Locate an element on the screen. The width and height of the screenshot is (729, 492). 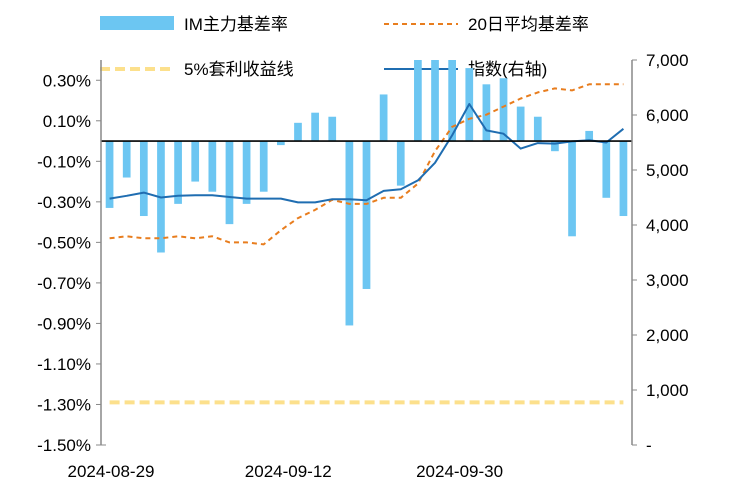
left-tick-label-7: -1.10% is located at coordinates (64, 364).